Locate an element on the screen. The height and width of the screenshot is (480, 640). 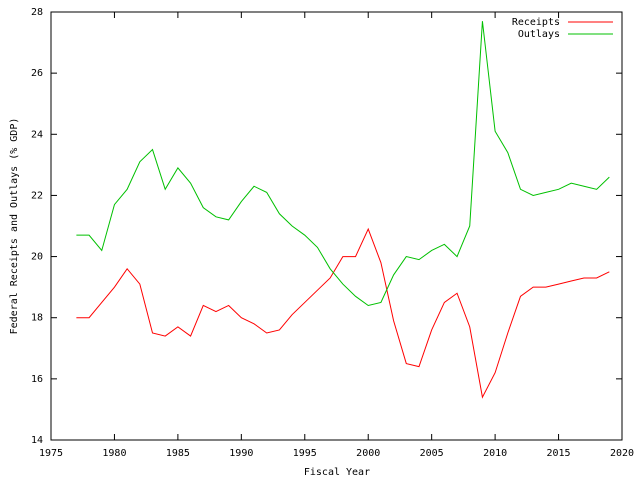
y-tick-label: 22 is located at coordinates (37, 195).